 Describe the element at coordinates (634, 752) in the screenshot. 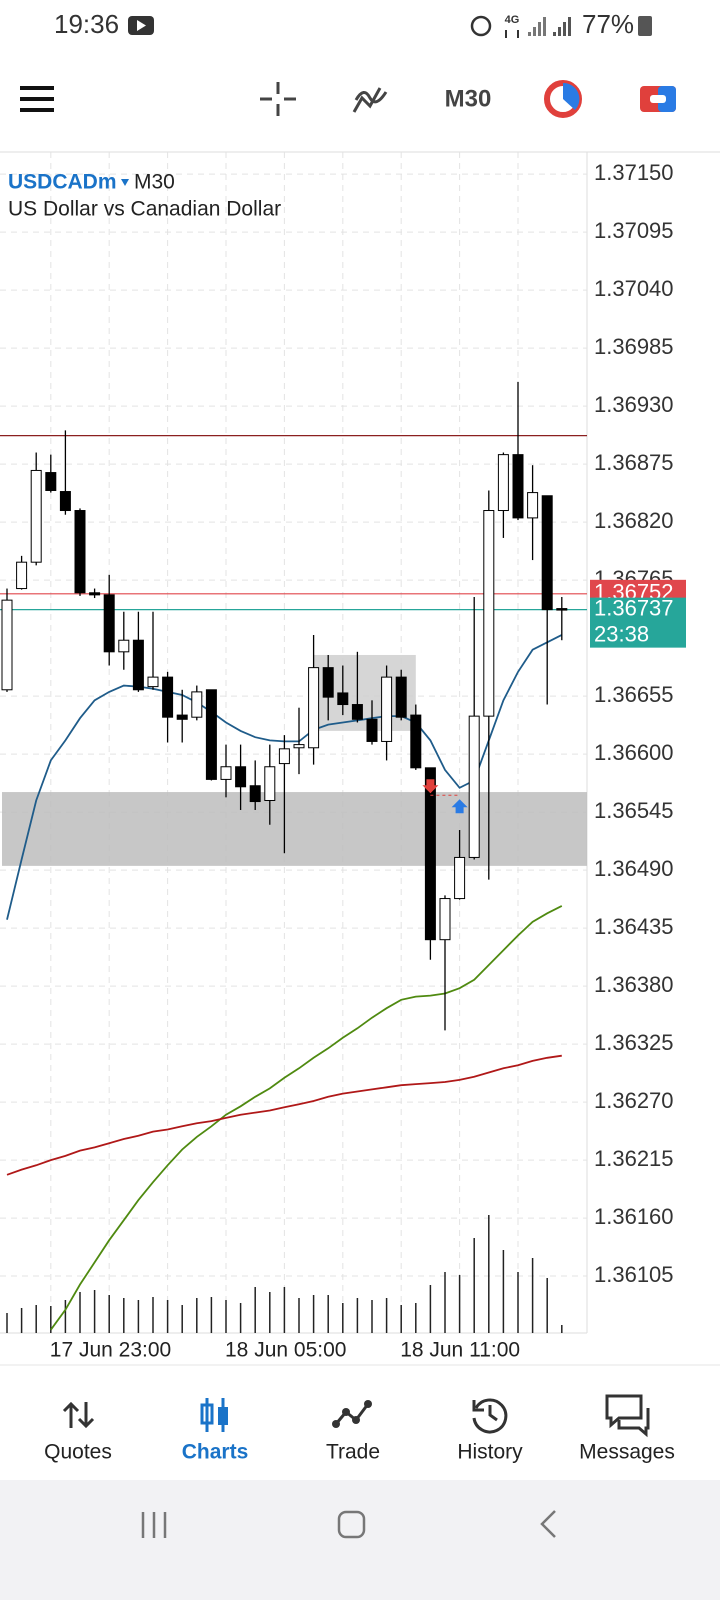

I see `y-tick-label: 1.36600` at that location.